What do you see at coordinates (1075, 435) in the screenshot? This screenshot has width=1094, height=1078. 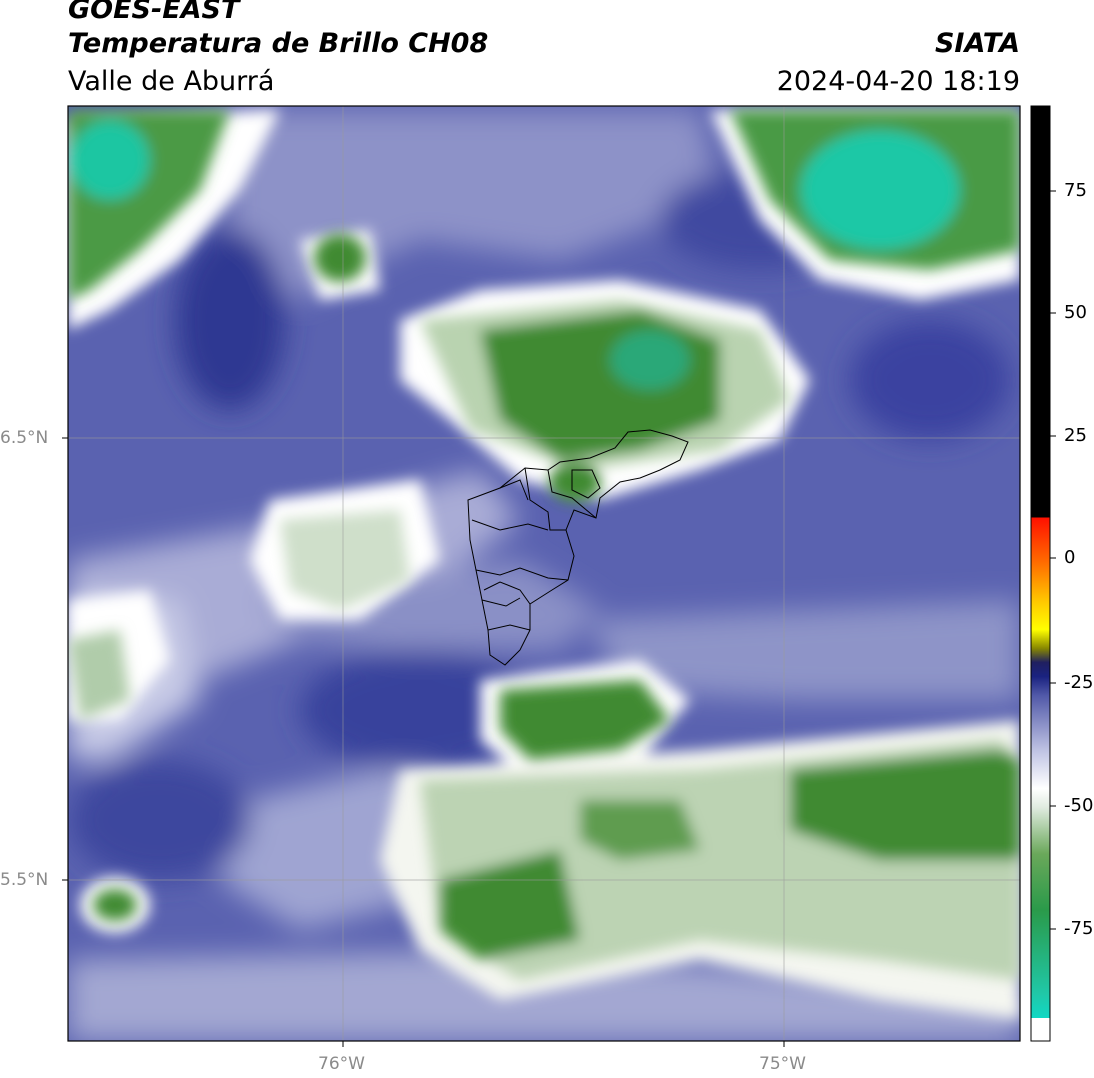 I see `colorbar-tick: 25` at bounding box center [1075, 435].